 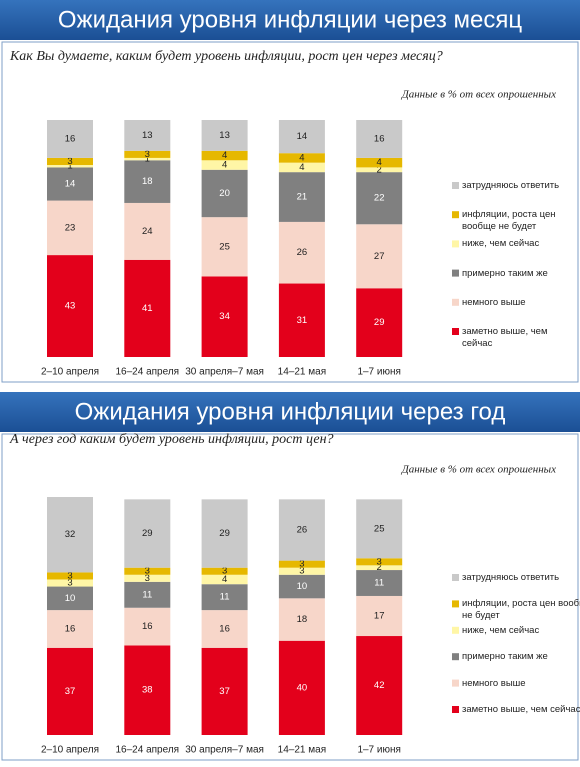 I want to click on value-label: 34, so click(x=224, y=316).